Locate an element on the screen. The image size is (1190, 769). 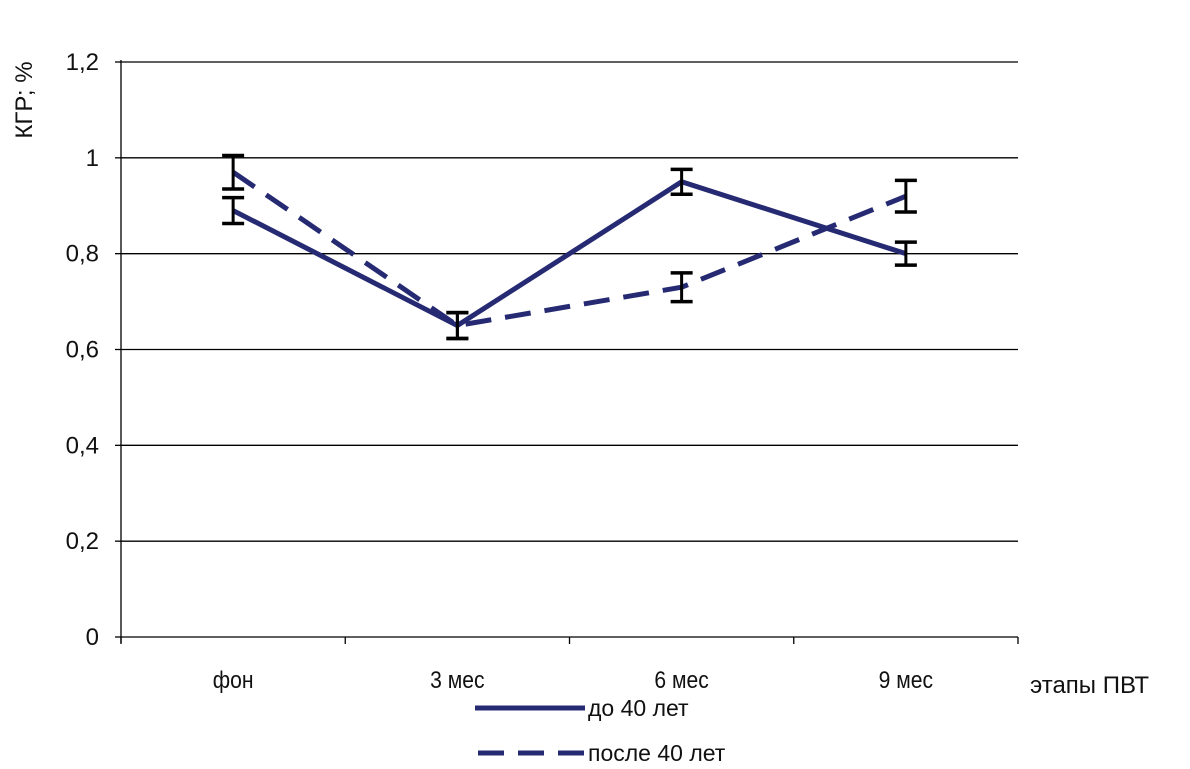
x-tick-label: 9 мес is located at coordinates (906, 680).